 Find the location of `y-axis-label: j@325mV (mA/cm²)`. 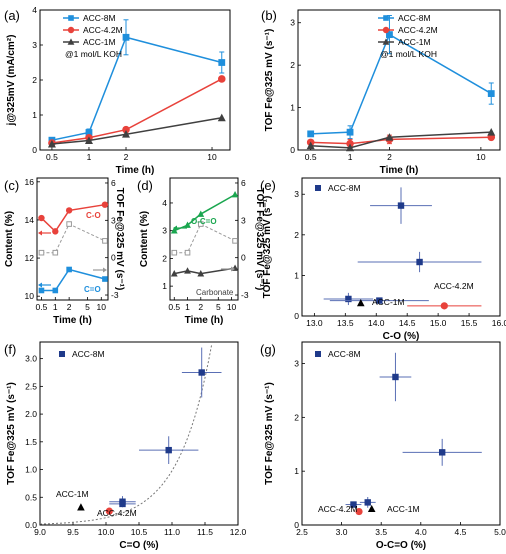

y-axis-label: j@325mV (mA/cm²) is located at coordinates (11, 81).